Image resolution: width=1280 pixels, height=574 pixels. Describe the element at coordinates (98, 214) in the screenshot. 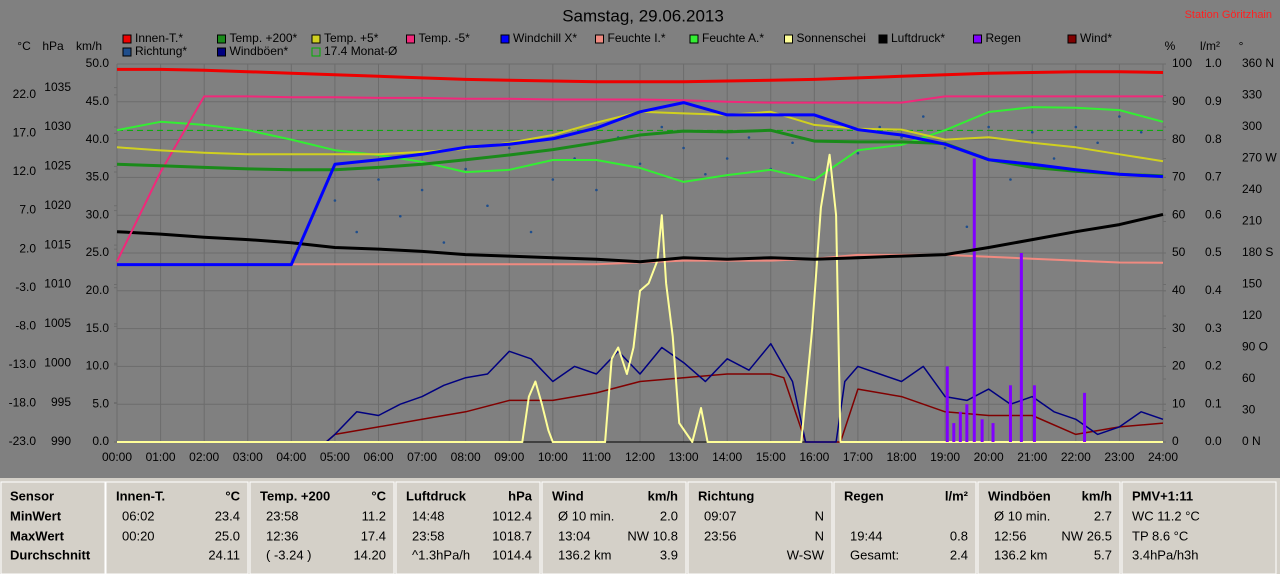

I see `y-tick-label: 30.0` at that location.